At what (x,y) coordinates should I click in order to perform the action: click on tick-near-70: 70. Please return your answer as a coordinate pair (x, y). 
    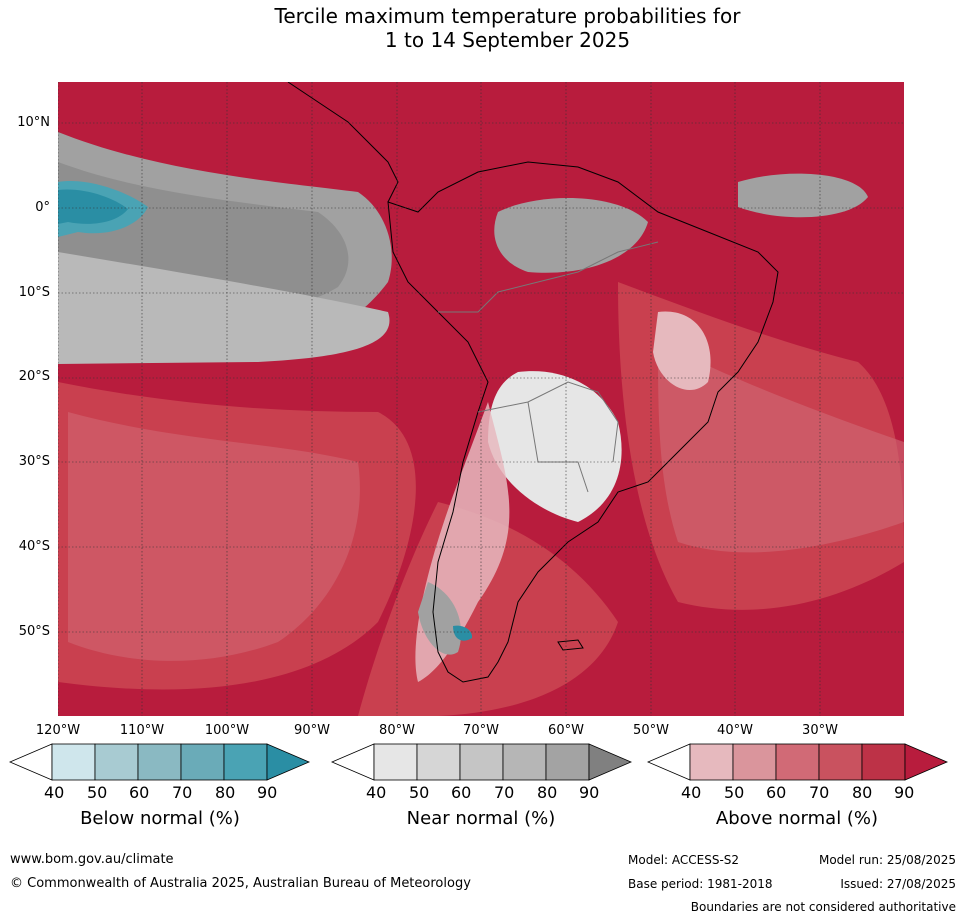
    Looking at the image, I should click on (504, 792).